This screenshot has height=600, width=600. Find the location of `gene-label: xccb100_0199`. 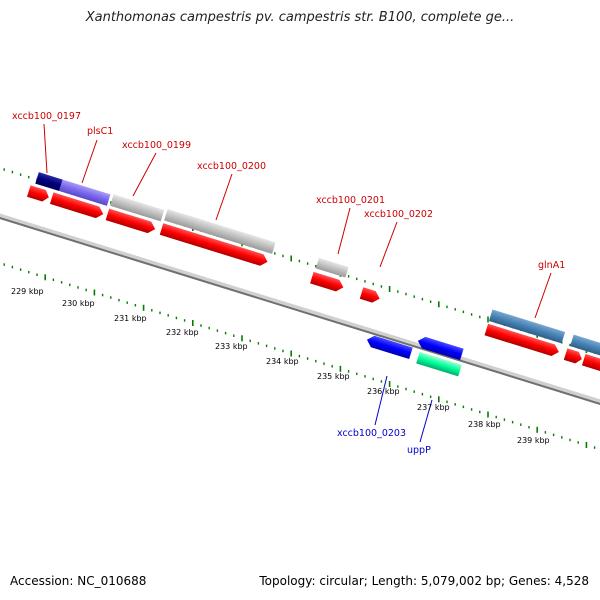

gene-label: xccb100_0199 is located at coordinates (156, 145).